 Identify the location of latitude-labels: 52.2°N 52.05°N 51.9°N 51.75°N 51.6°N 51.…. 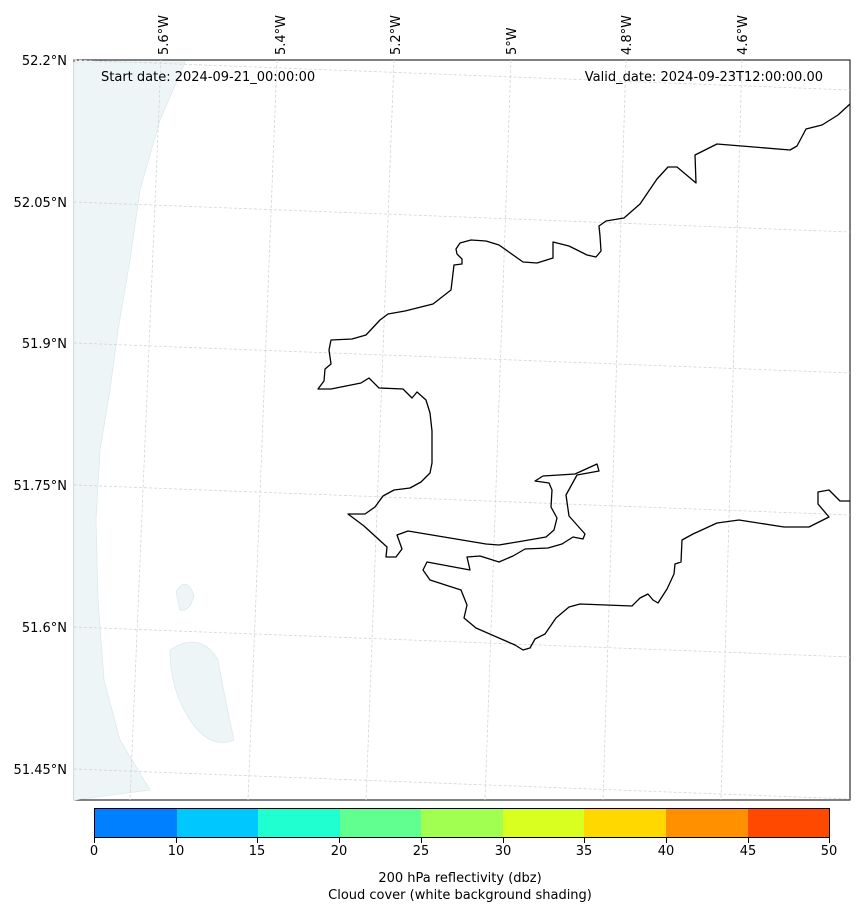
(40, 416).